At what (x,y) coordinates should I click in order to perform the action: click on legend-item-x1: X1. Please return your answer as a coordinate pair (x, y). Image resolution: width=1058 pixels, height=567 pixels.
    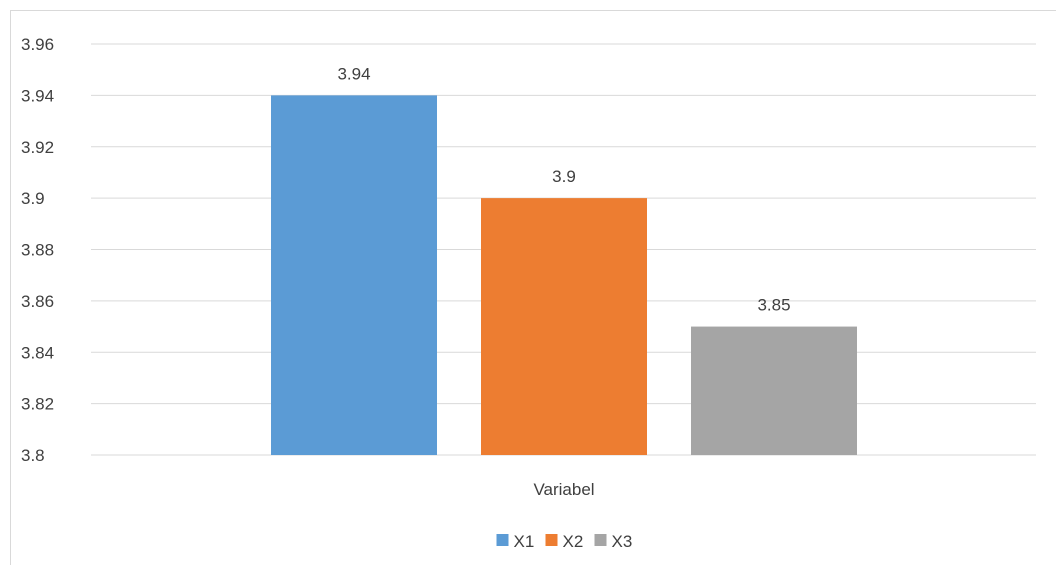
    Looking at the image, I should click on (515, 541).